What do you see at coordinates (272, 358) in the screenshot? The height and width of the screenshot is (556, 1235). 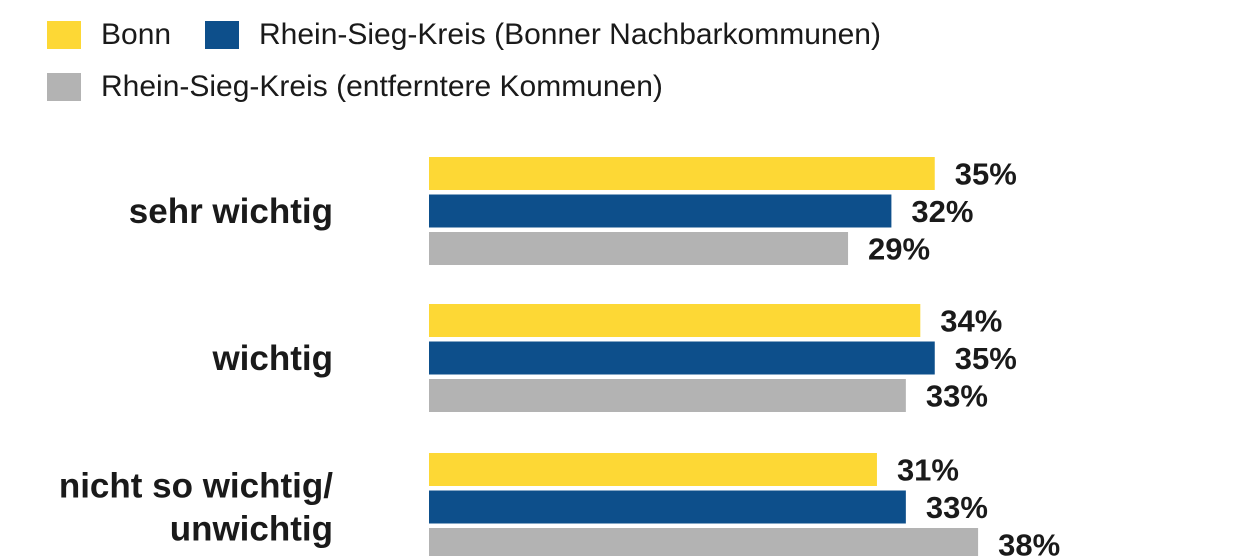 I see `category-label: wichtig` at bounding box center [272, 358].